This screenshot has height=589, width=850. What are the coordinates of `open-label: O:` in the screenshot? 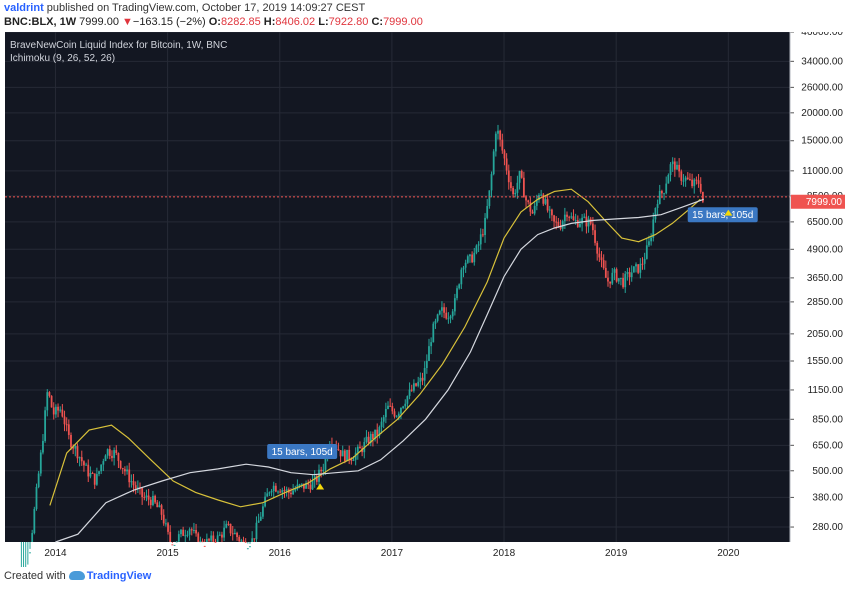 It's located at (214, 22).